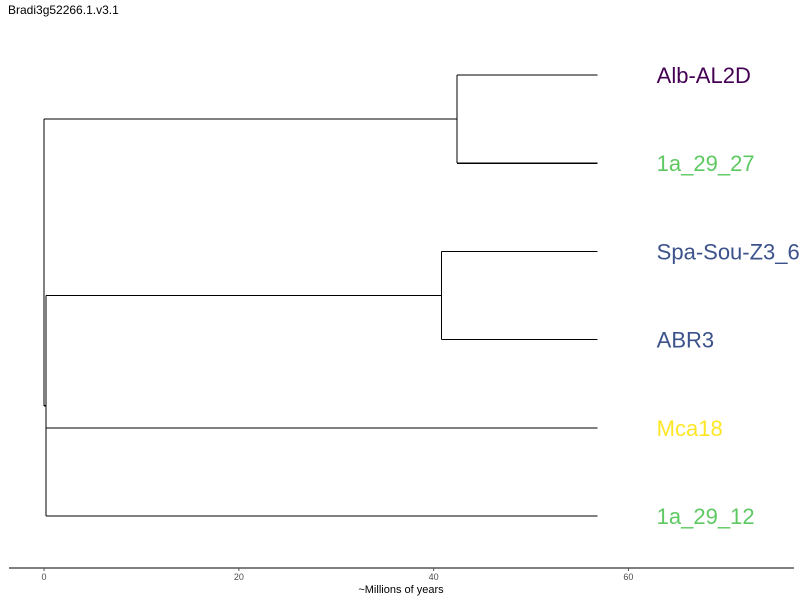 This screenshot has width=800, height=600. I want to click on leaf-label: 1a_29_12, so click(706, 516).